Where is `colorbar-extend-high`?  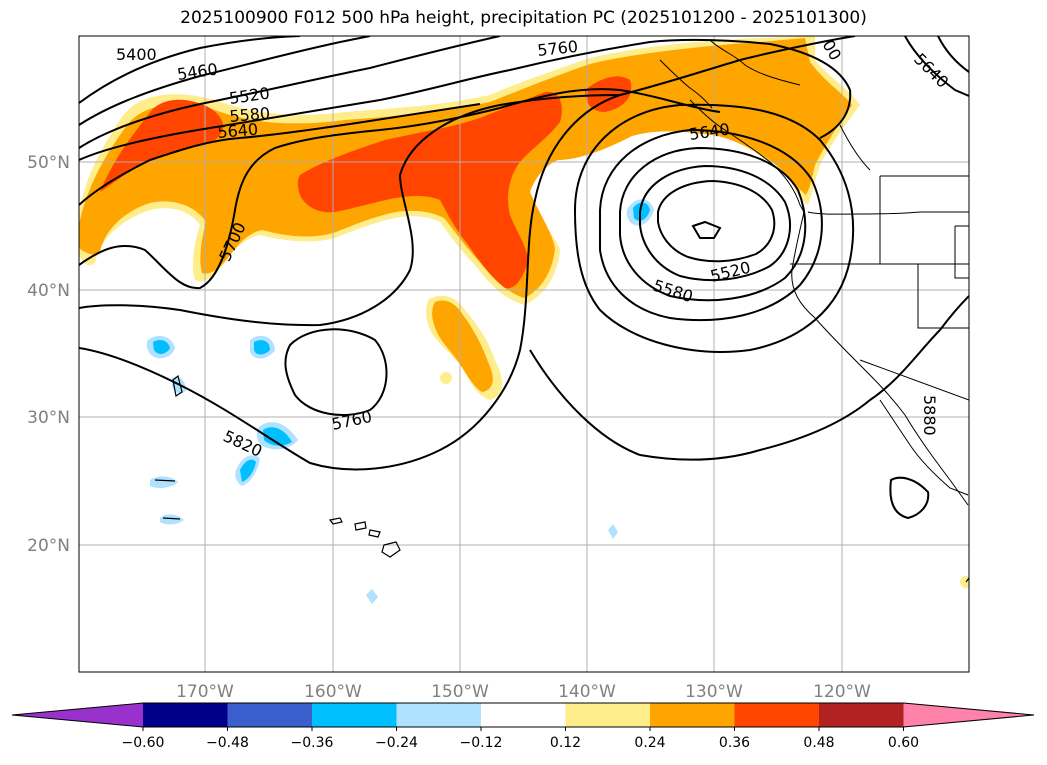 colorbar-extend-high is located at coordinates (968, 715).